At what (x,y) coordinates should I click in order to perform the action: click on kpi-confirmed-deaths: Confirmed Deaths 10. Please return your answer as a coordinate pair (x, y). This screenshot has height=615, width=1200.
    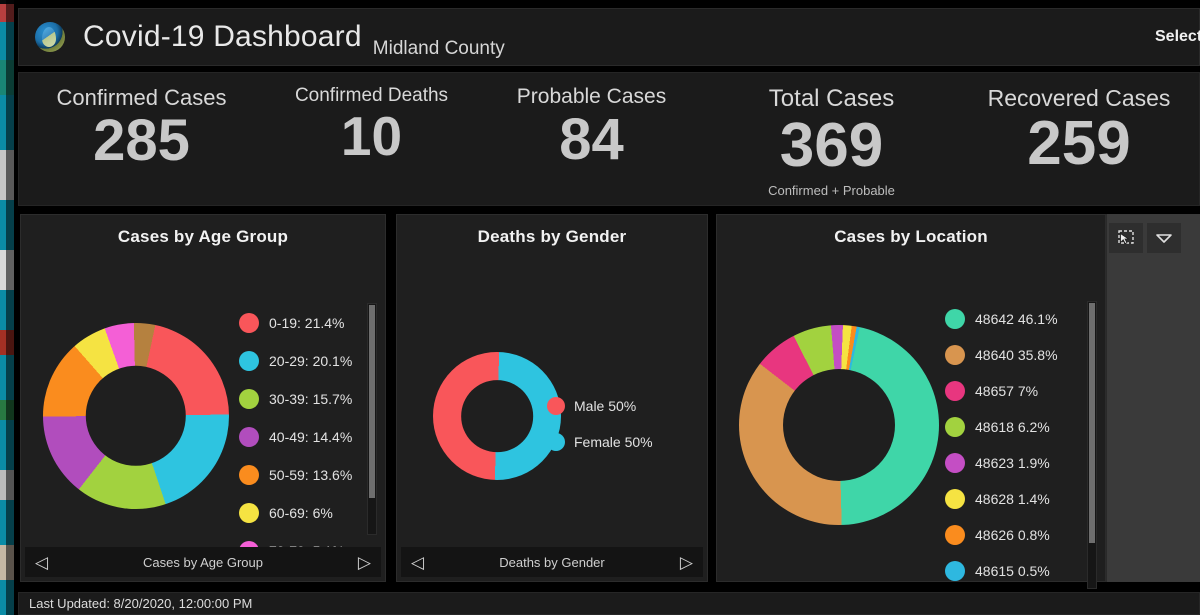
    Looking at the image, I should click on (371, 118).